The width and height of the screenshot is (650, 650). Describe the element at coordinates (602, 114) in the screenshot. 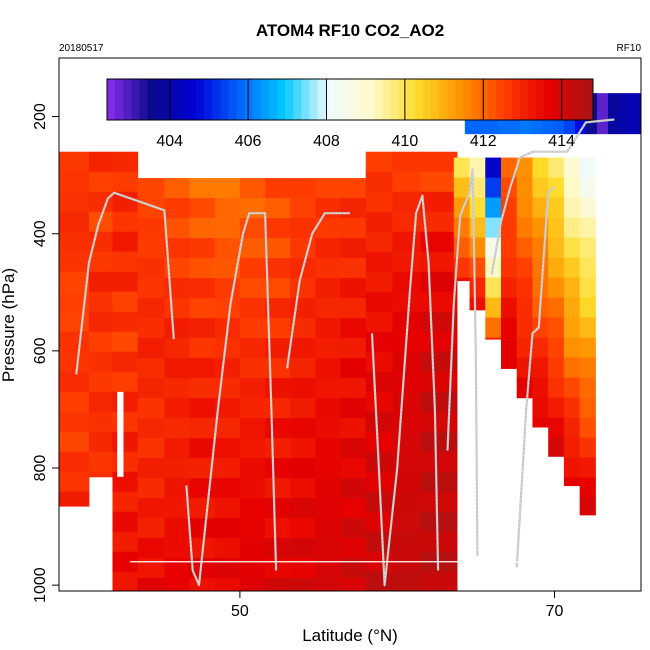

I see `upper-layer-cell` at that location.